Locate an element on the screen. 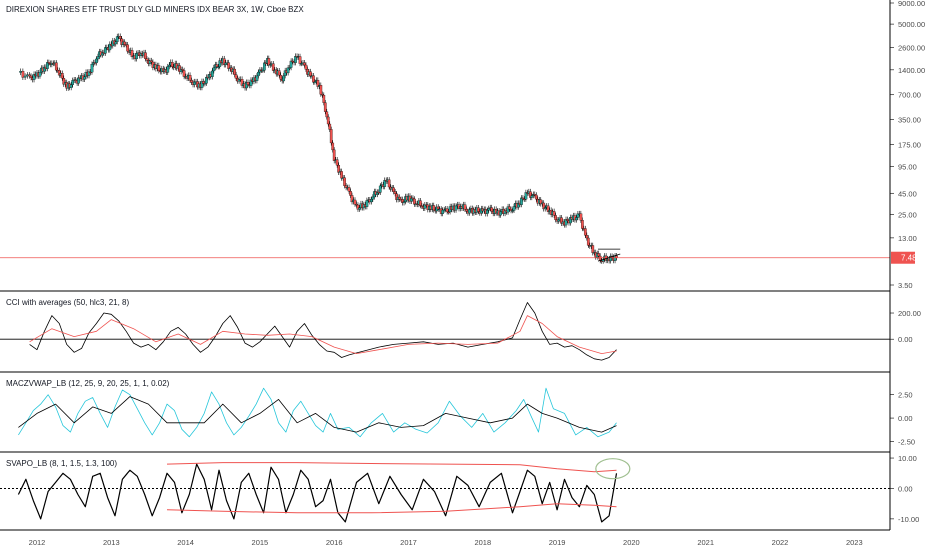 This screenshot has height=550, width=932. price-axis-tick-label: 175.00 is located at coordinates (909, 145).